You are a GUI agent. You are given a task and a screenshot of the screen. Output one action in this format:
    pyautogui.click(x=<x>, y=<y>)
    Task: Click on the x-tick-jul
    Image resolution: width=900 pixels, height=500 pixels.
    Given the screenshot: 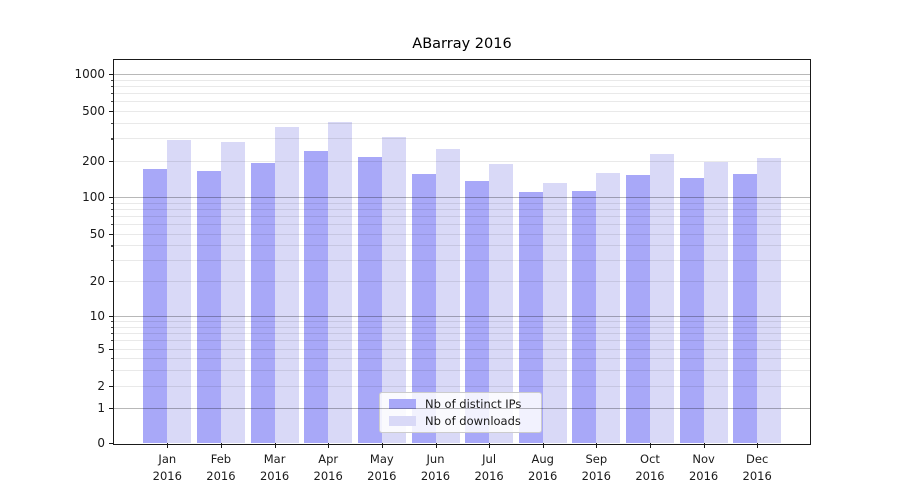 What is the action you would take?
    pyautogui.click(x=490, y=445)
    